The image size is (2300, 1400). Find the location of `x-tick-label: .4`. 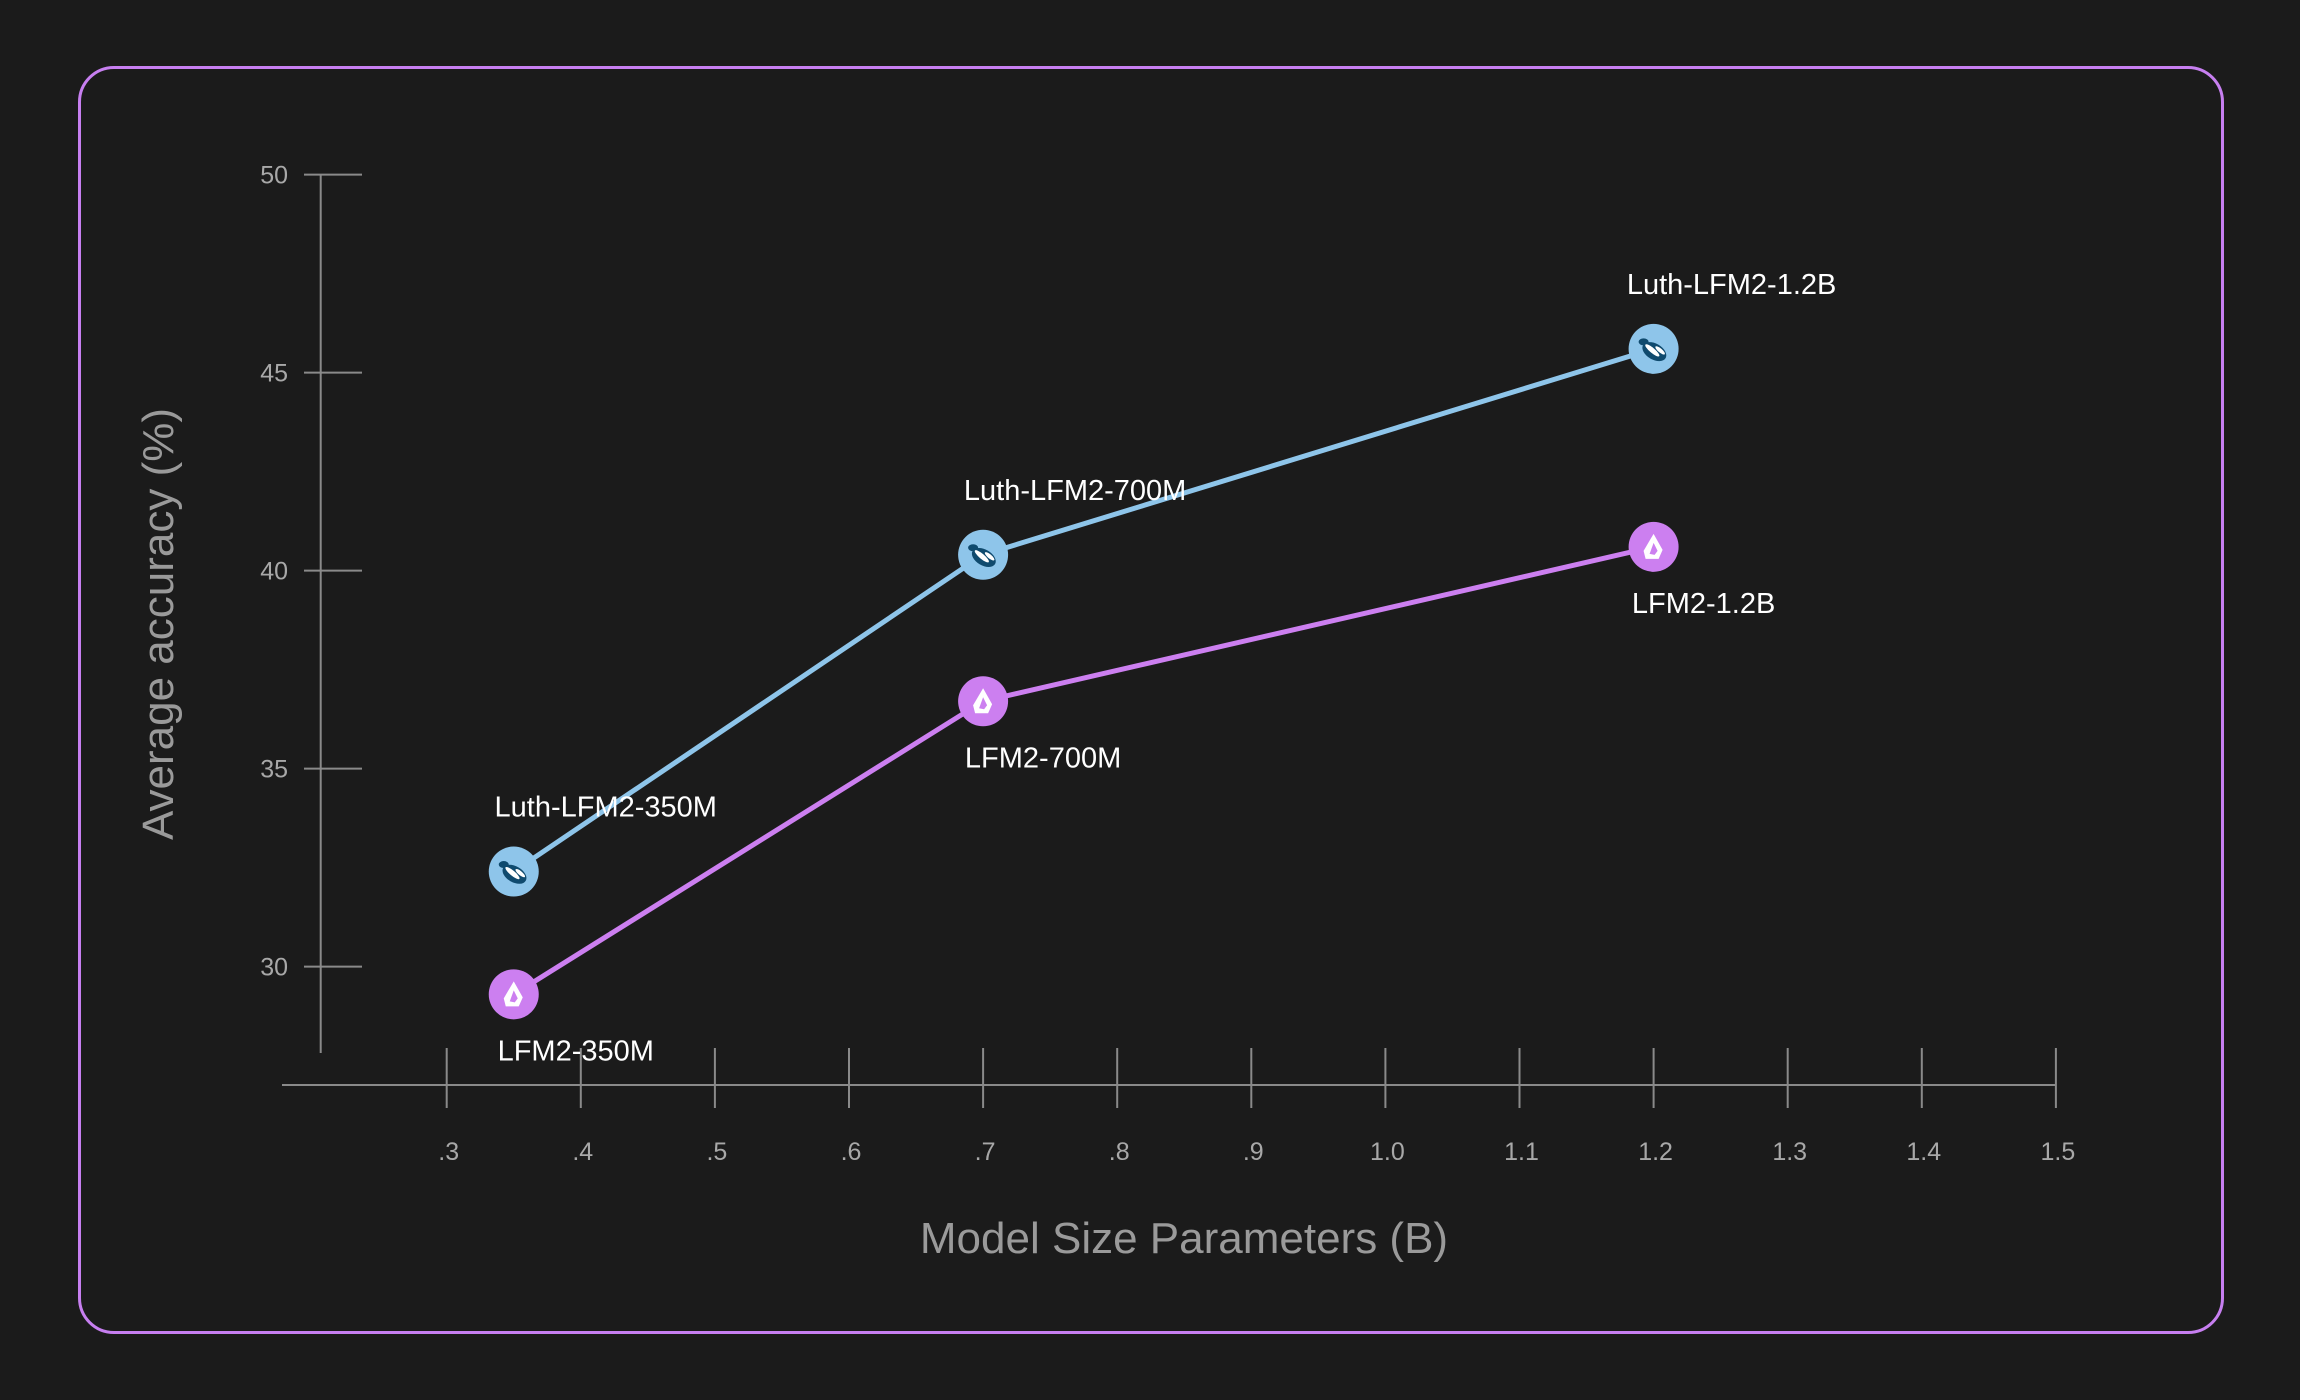

x-tick-label: .4 is located at coordinates (582, 1152).